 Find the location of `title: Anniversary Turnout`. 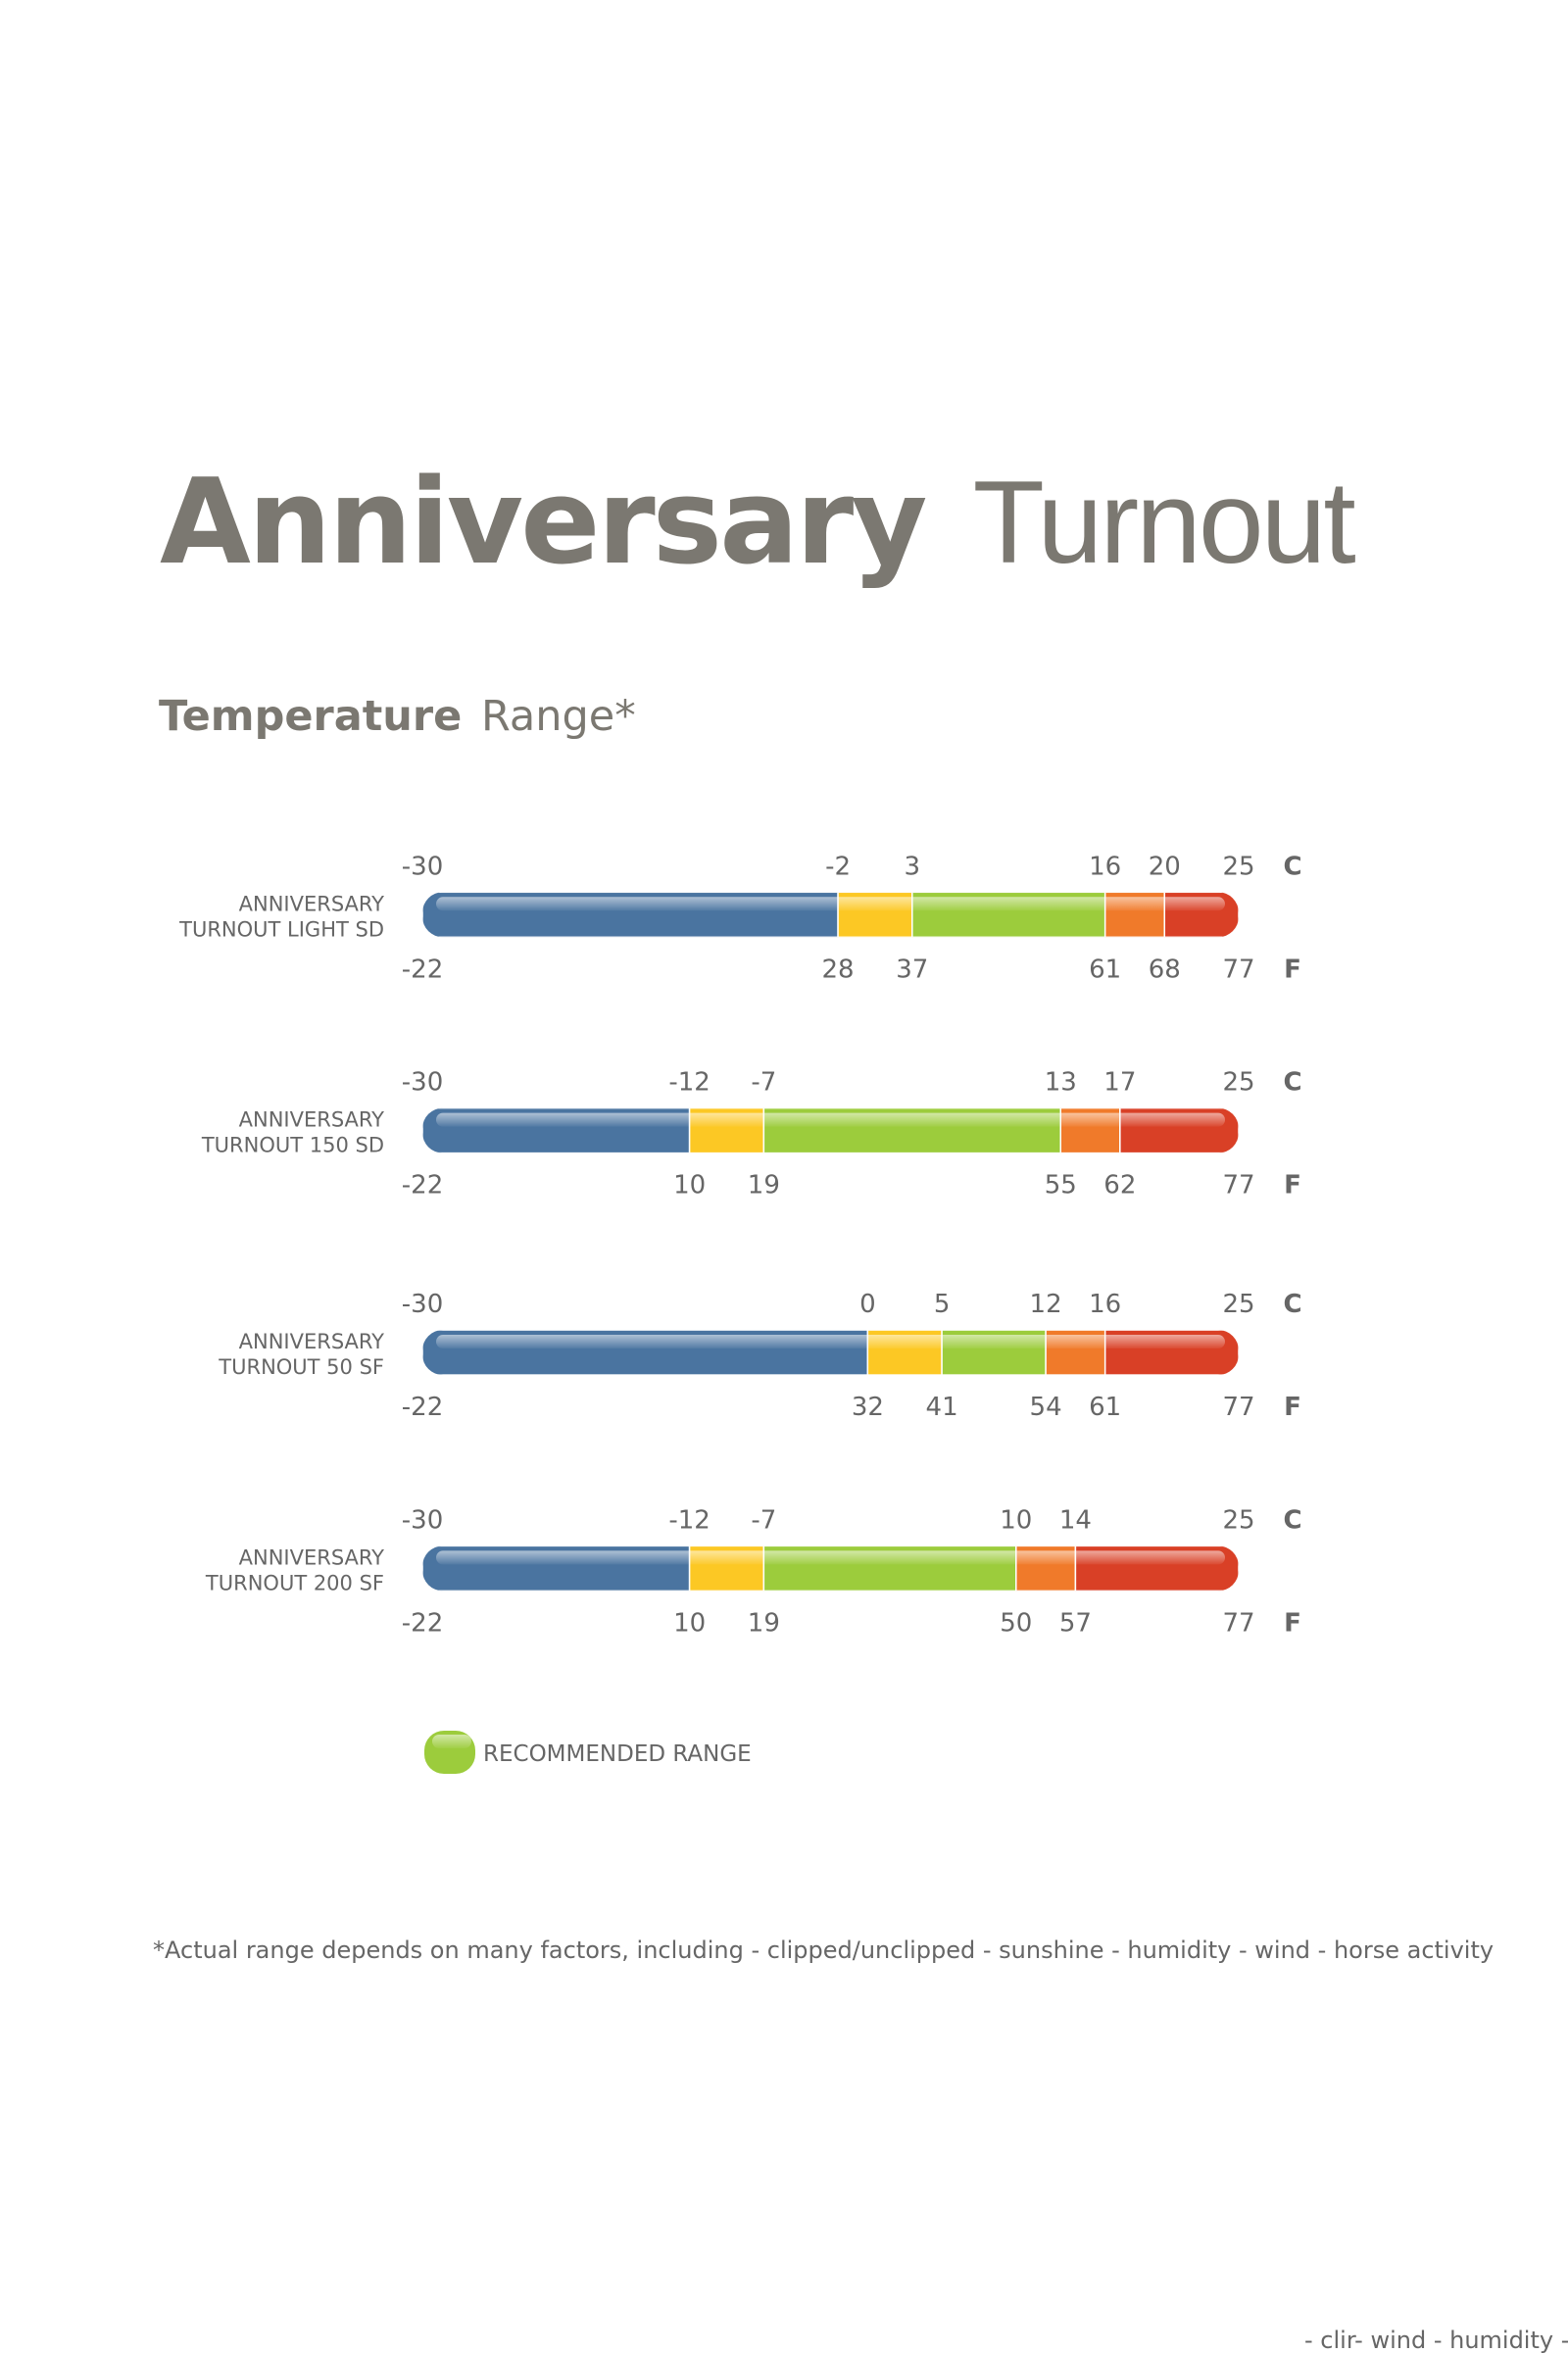

title: Anniversary Turnout is located at coordinates (757, 523).